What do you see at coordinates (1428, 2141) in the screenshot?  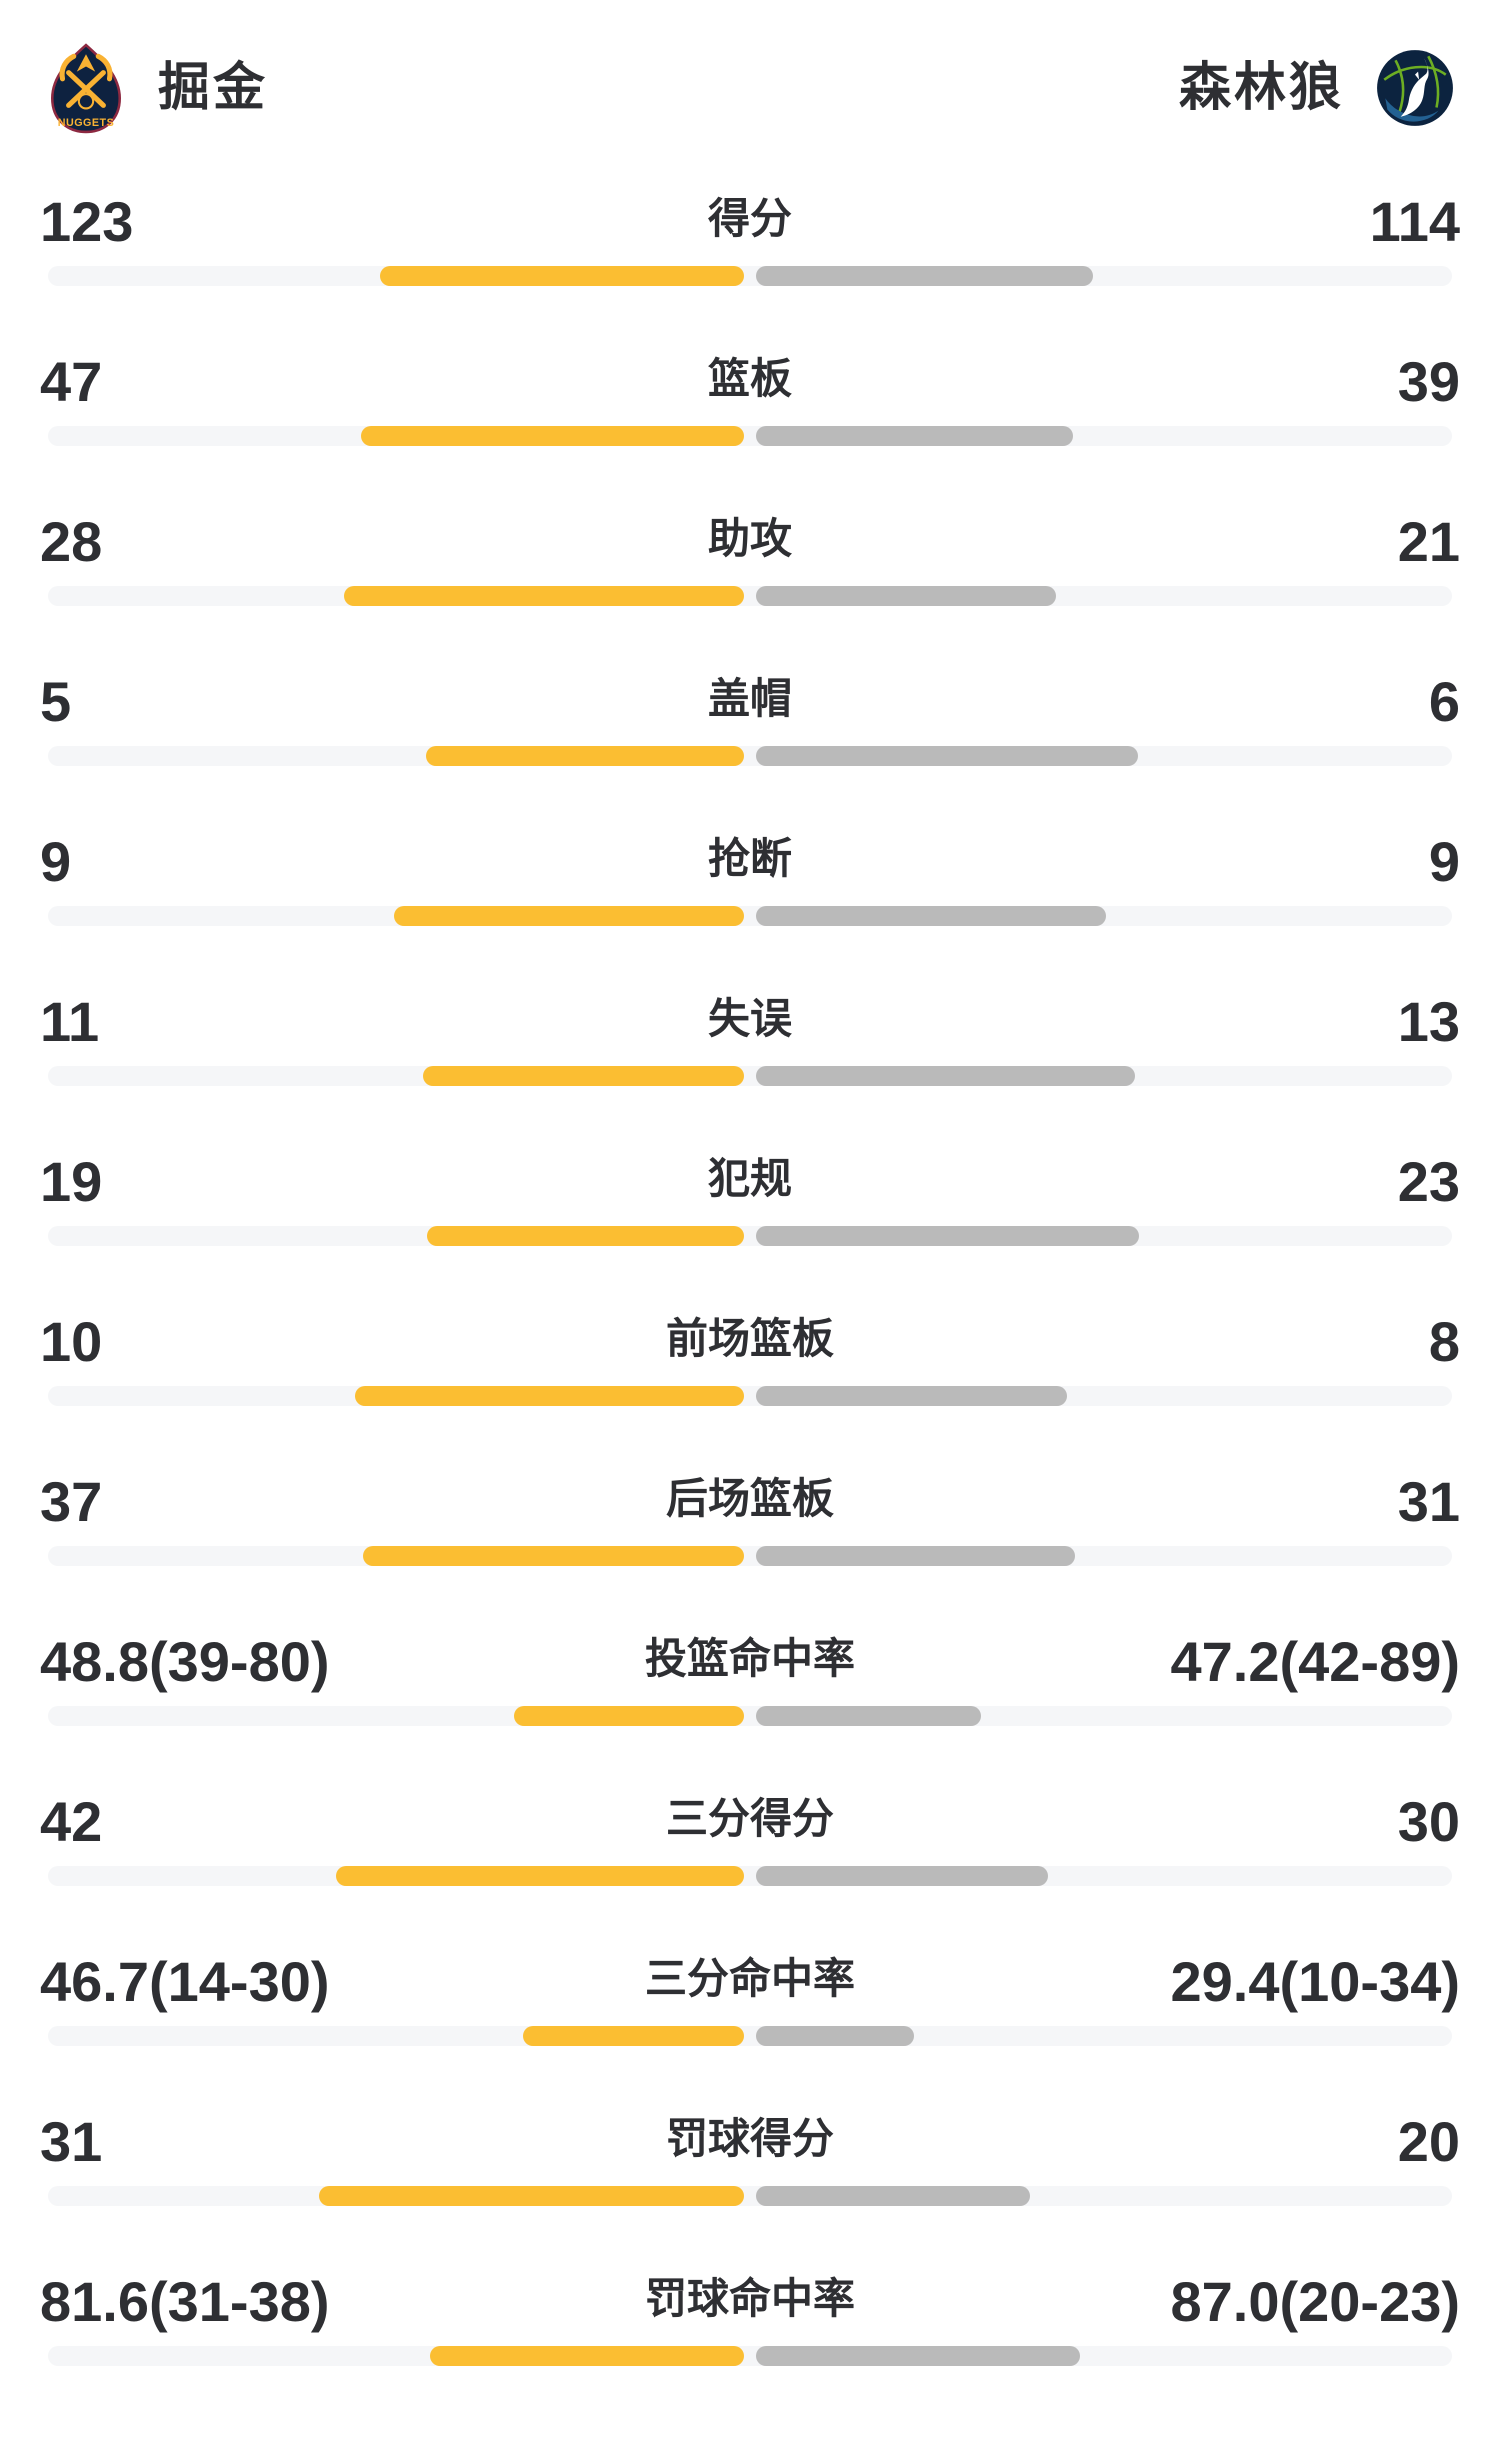 I see `right-team-value: 20` at bounding box center [1428, 2141].